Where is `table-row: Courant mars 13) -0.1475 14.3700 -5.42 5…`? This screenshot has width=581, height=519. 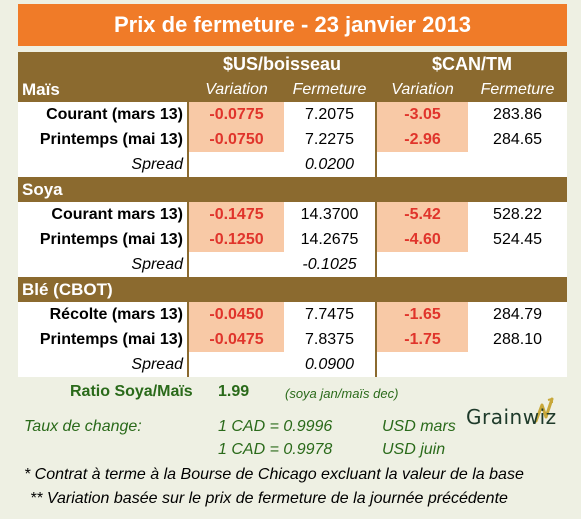
table-row: Courant mars 13) -0.1475 14.3700 -5.42 5… is located at coordinates (292, 214).